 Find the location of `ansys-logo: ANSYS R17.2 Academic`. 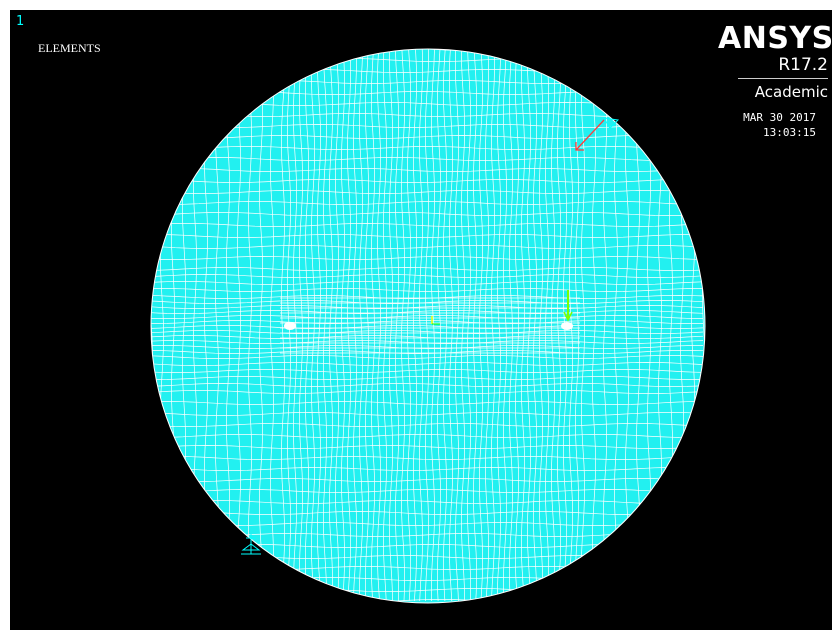

ansys-logo: ANSYS R17.2 Academic is located at coordinates (775, 61).